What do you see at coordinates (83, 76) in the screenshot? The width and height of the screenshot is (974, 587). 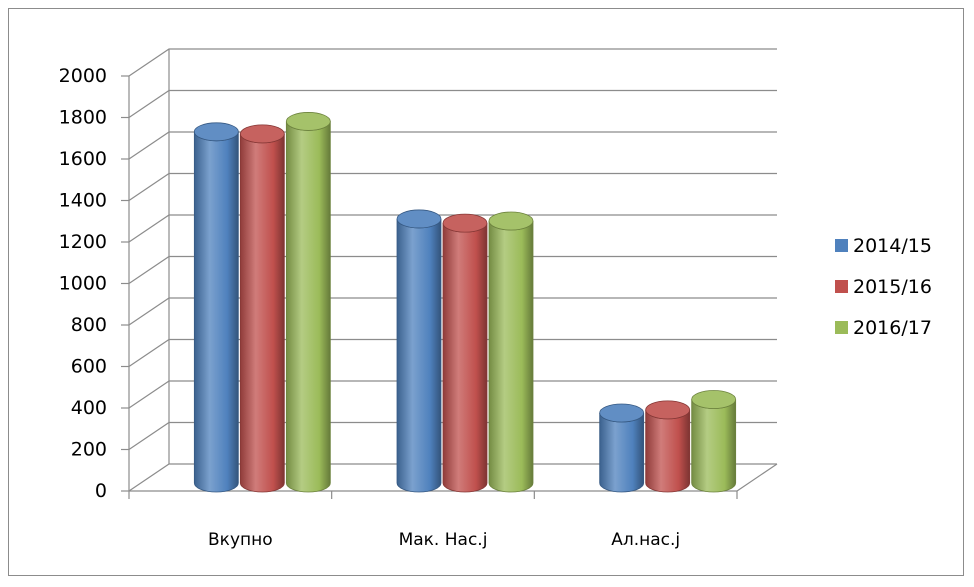 I see `y-tick-label: 2000` at bounding box center [83, 76].